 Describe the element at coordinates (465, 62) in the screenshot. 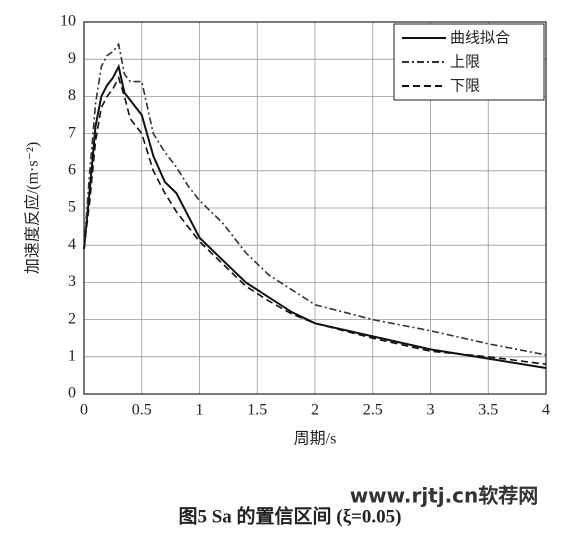

I see `legend-label: 上限` at that location.